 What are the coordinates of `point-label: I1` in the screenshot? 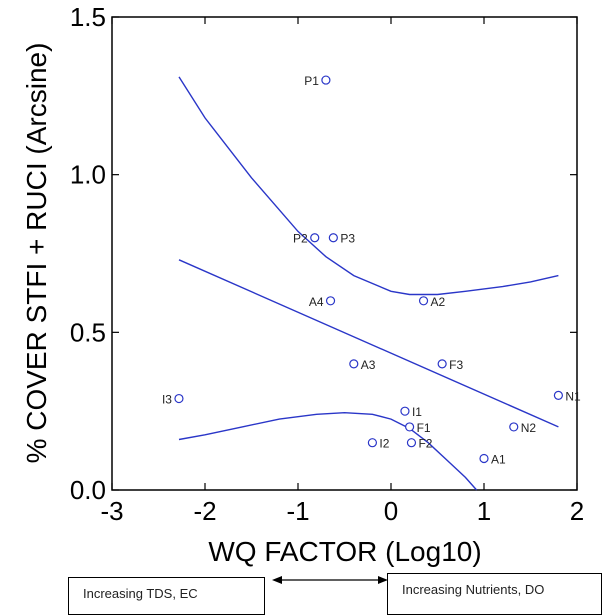 It's located at (417, 412).